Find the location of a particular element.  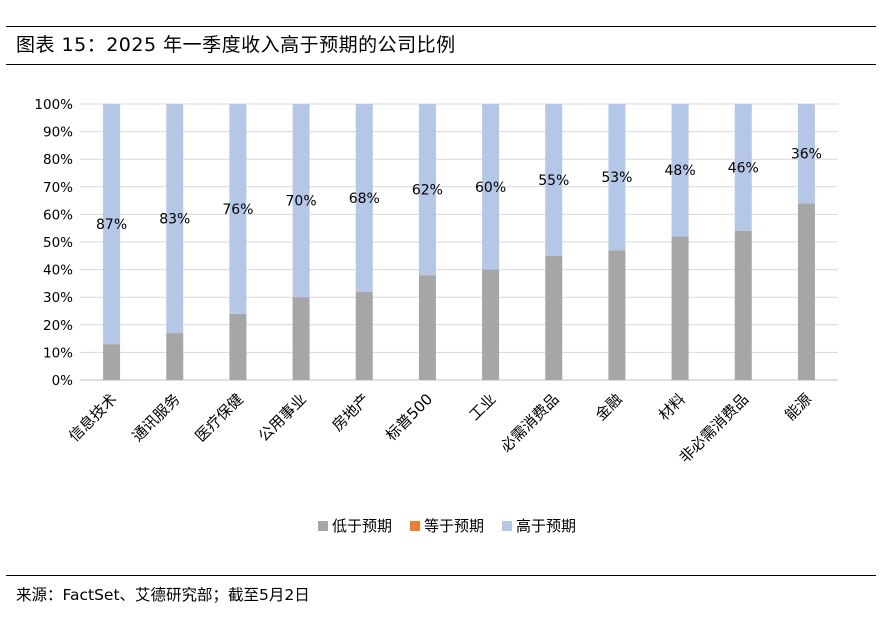

data-label: 83% is located at coordinates (174, 220).